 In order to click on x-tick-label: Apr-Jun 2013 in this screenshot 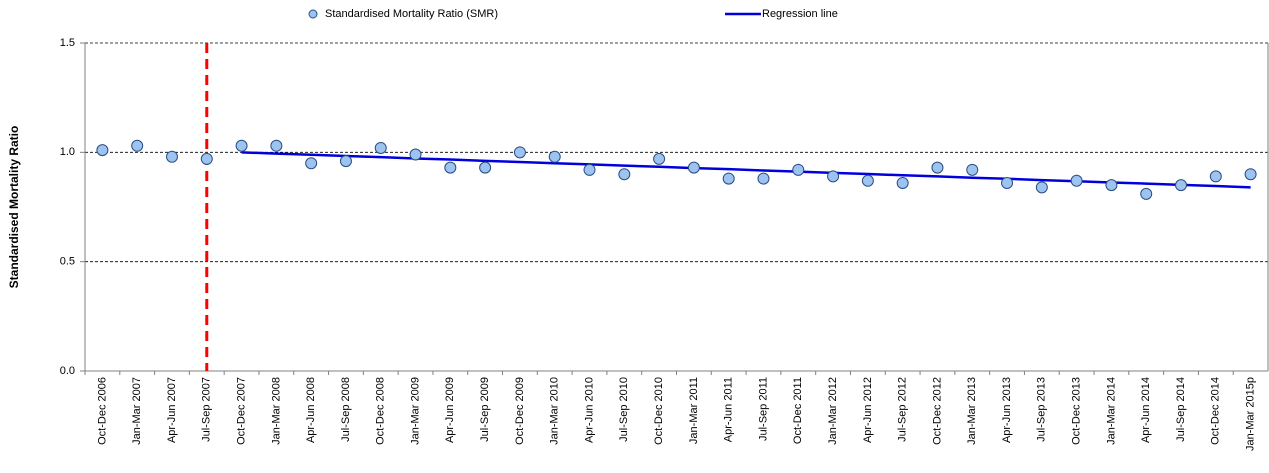, I will do `click(1007, 410)`.